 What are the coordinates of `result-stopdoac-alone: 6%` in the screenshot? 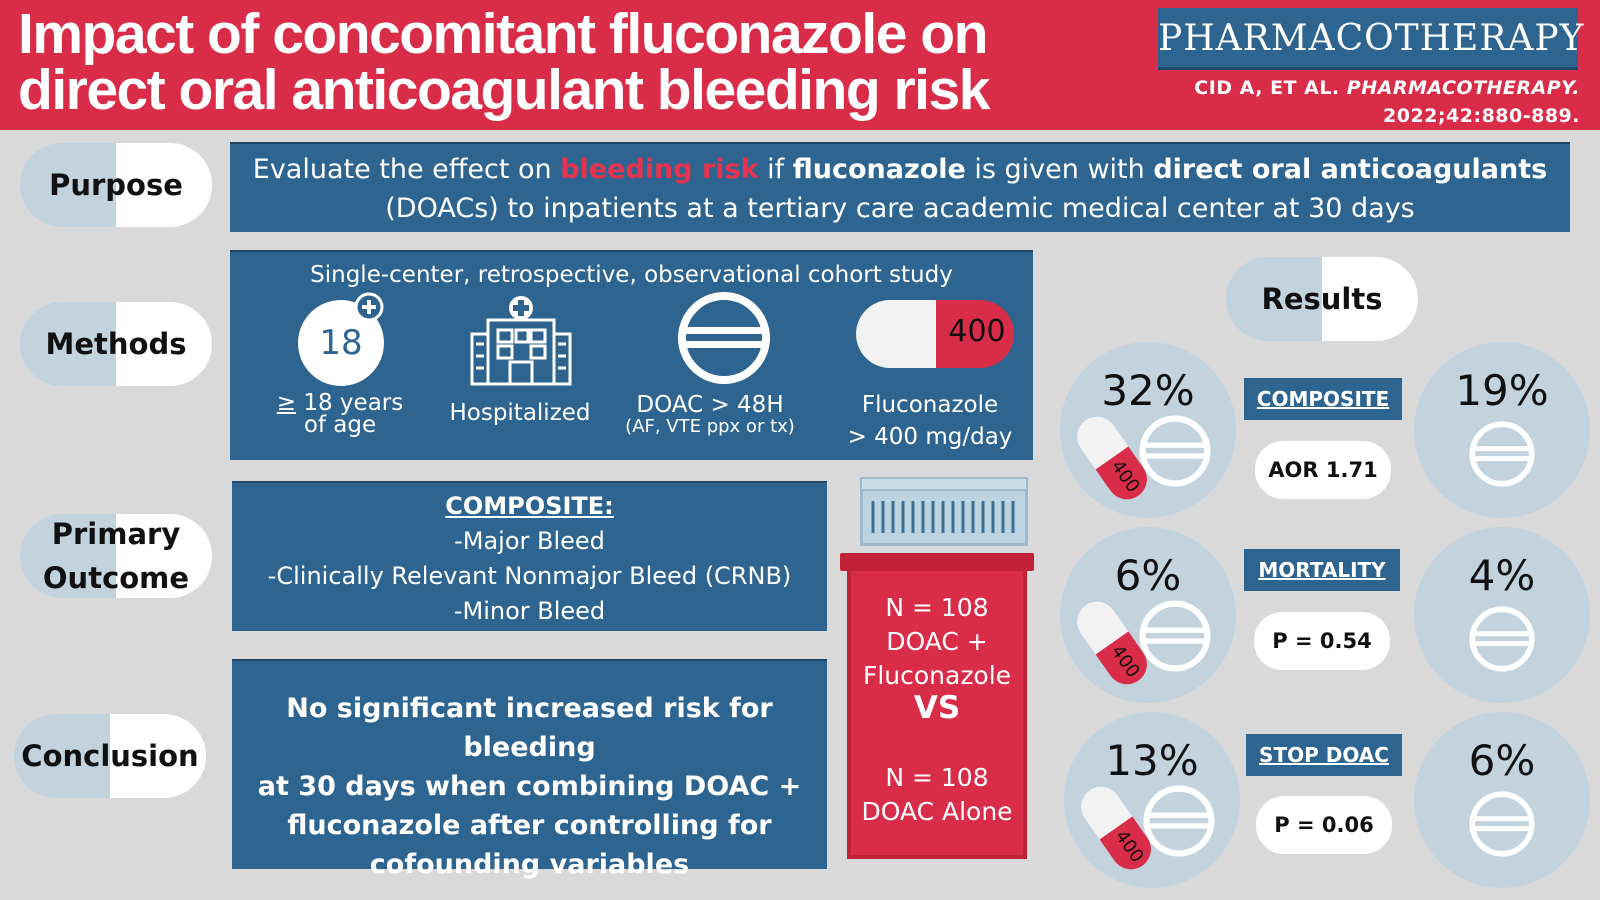 It's located at (1502, 800).